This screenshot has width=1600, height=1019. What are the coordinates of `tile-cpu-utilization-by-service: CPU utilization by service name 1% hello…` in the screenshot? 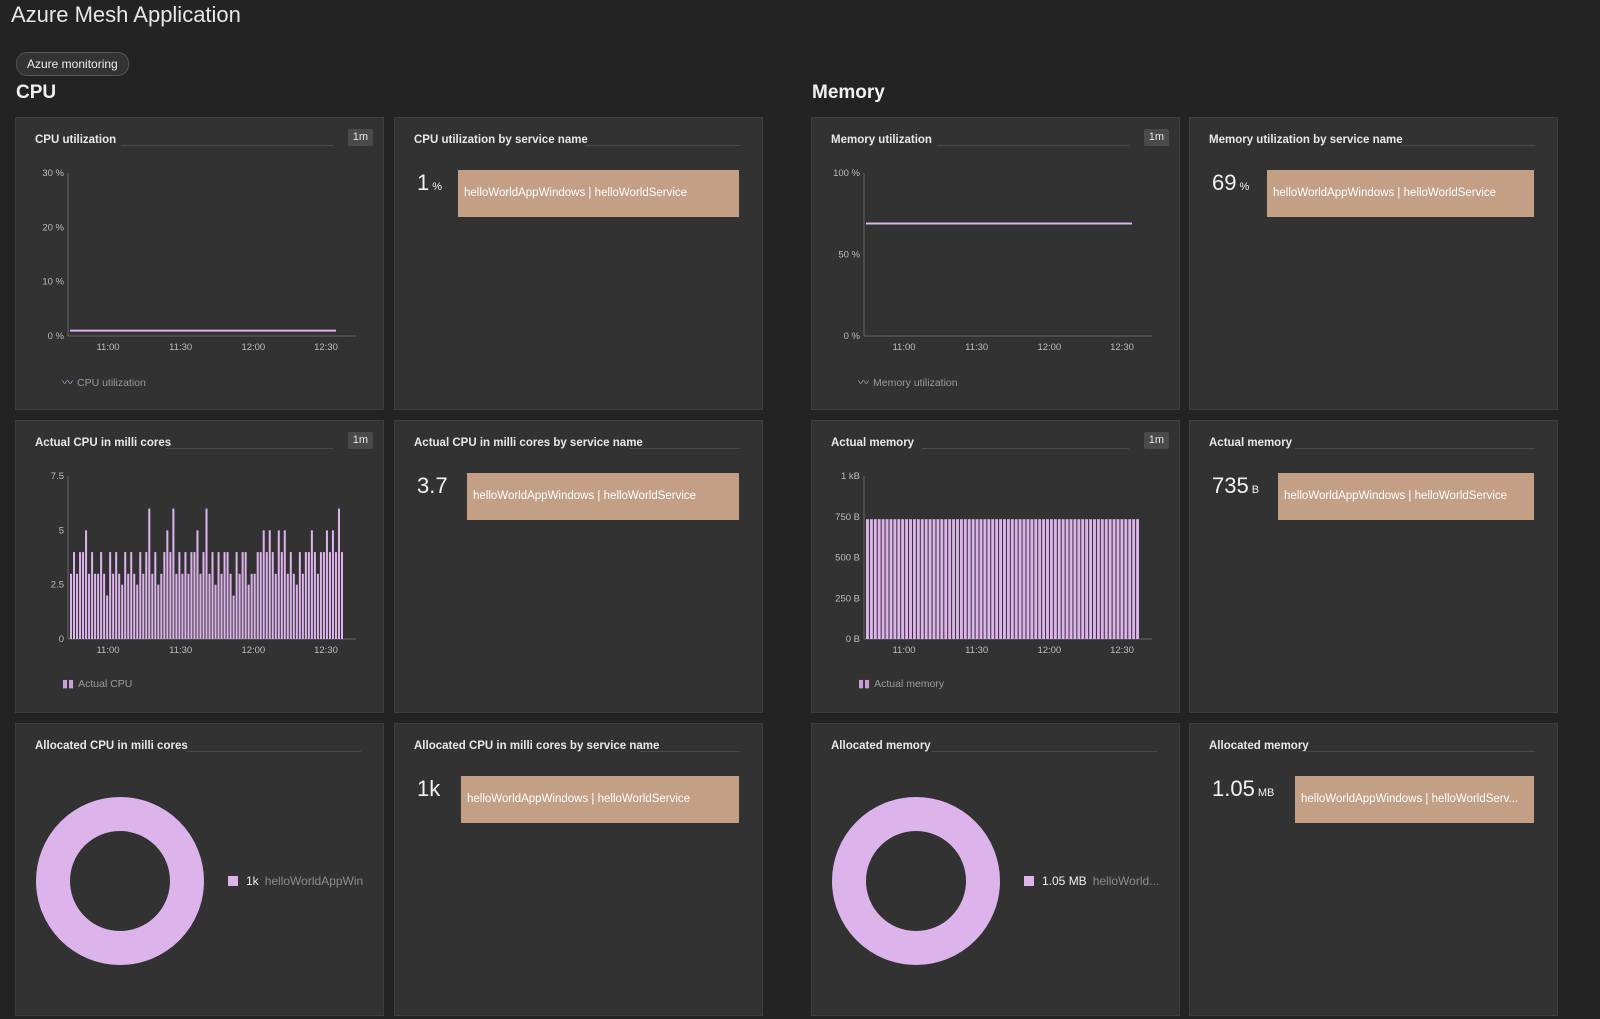 It's located at (578, 263).